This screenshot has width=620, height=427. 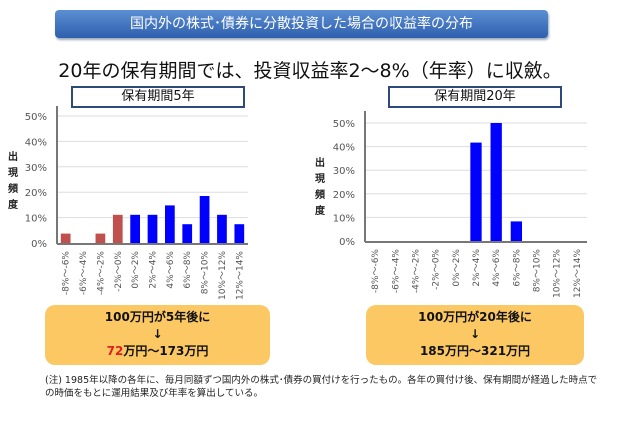 I want to click on callout-5y: 100万円が5年後に ↓ 72万円～173万円, so click(x=157, y=335).